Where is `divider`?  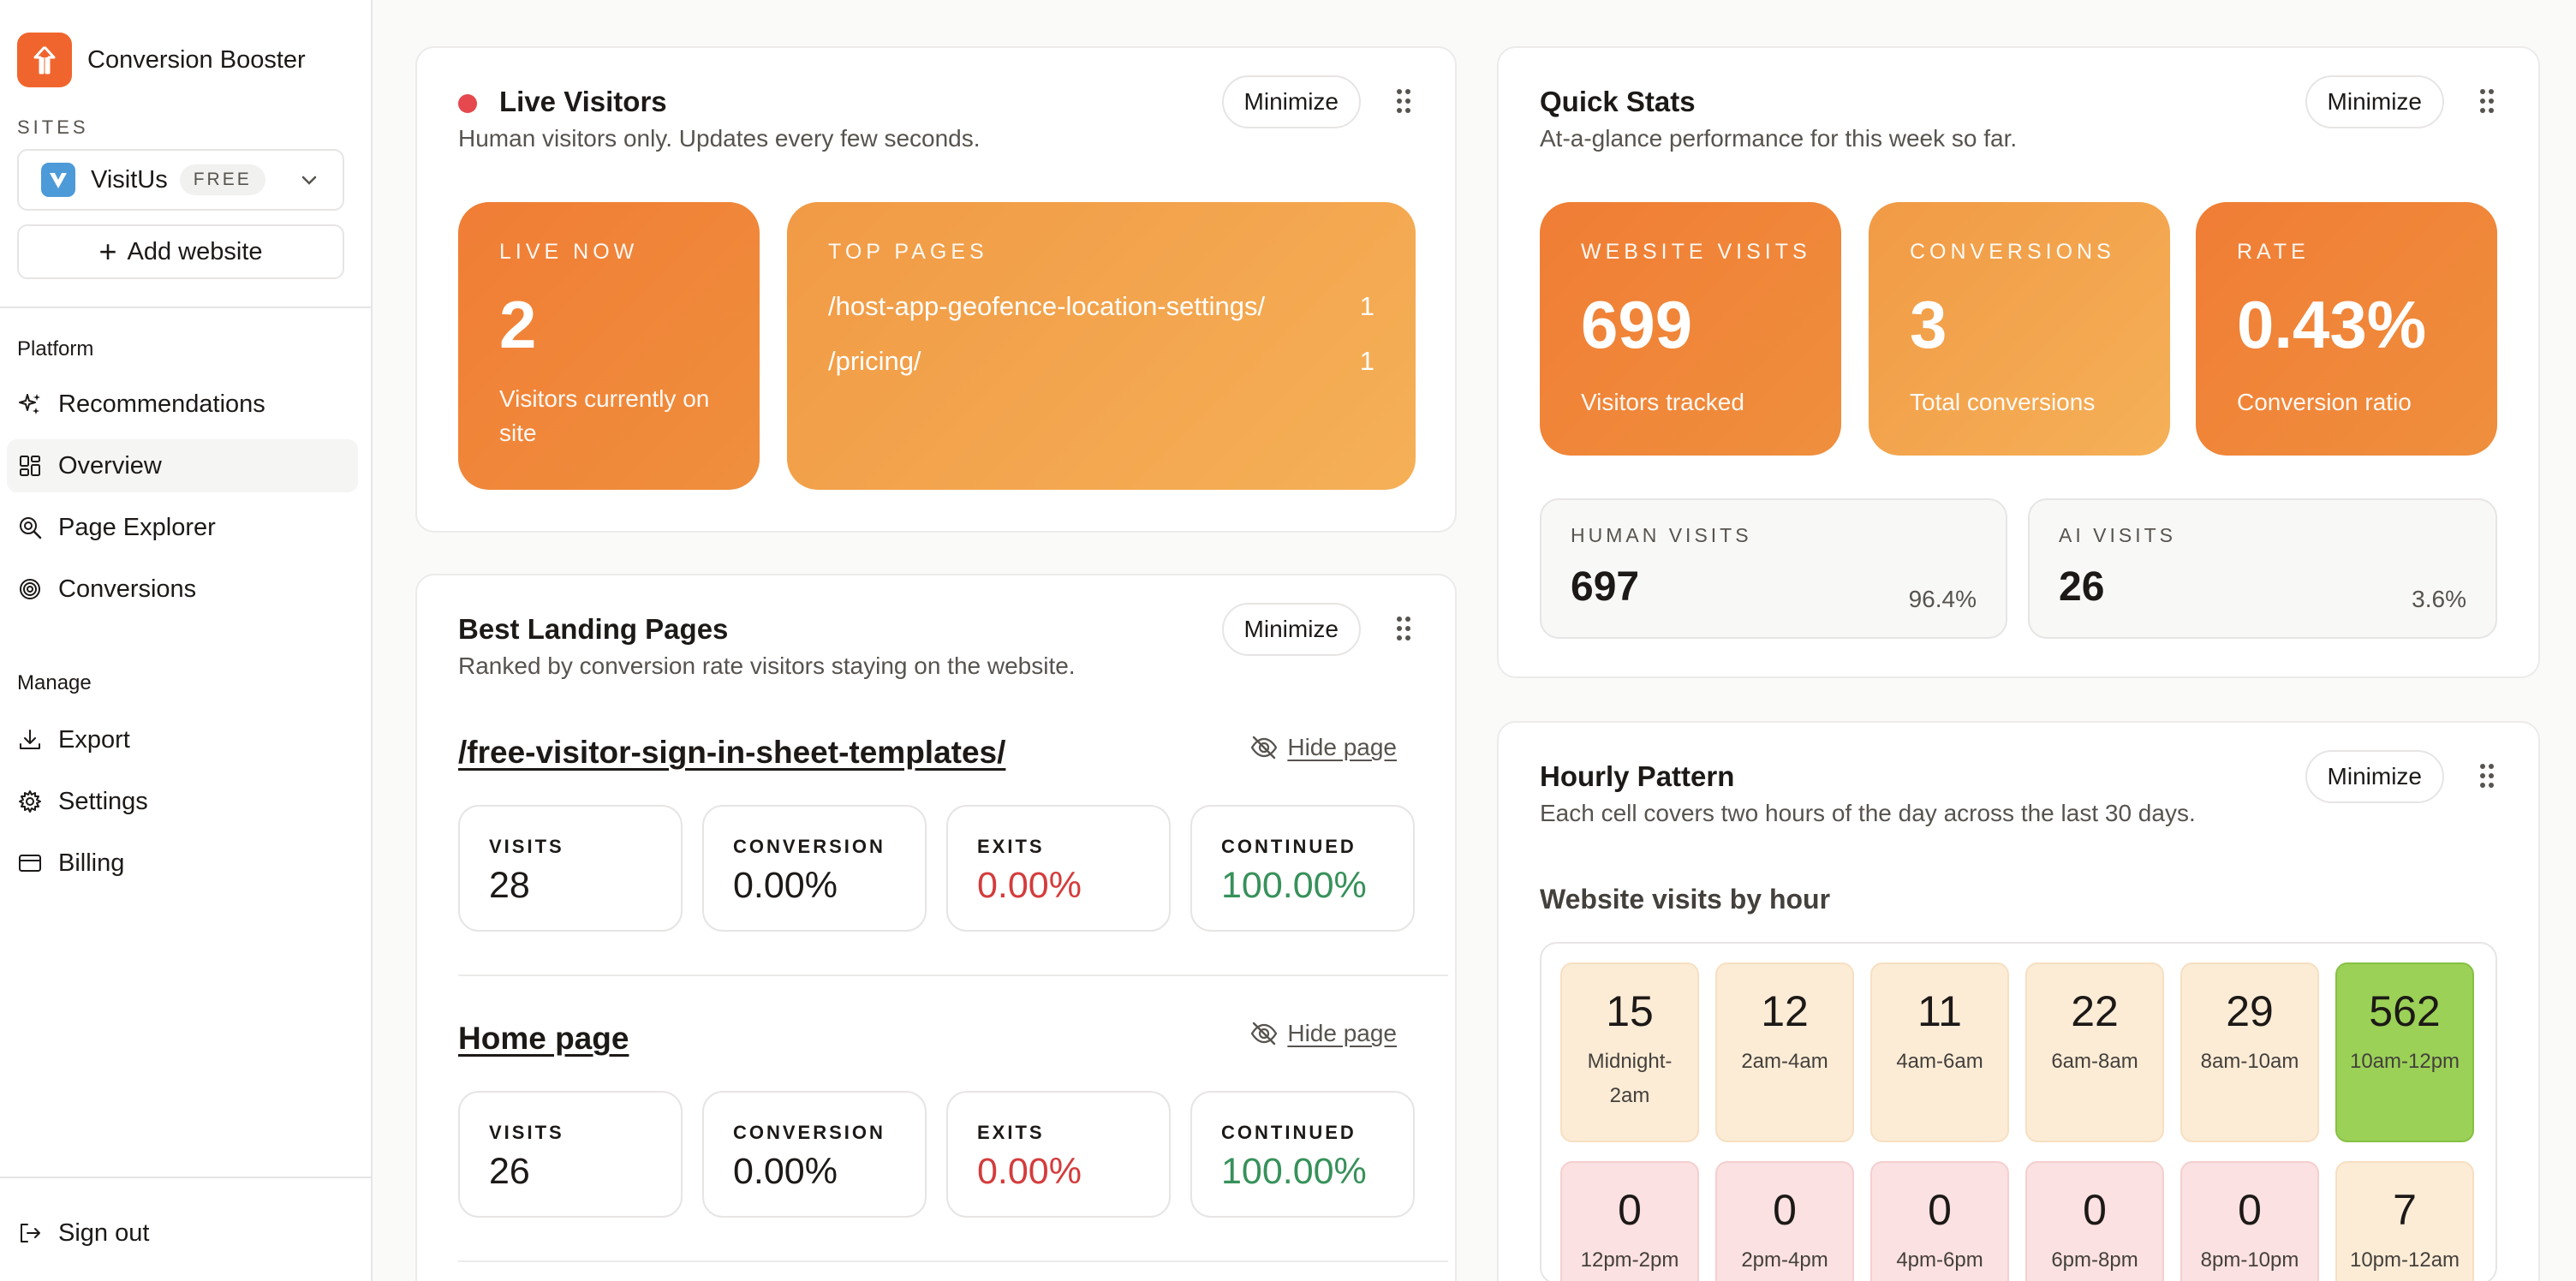
divider is located at coordinates (953, 975).